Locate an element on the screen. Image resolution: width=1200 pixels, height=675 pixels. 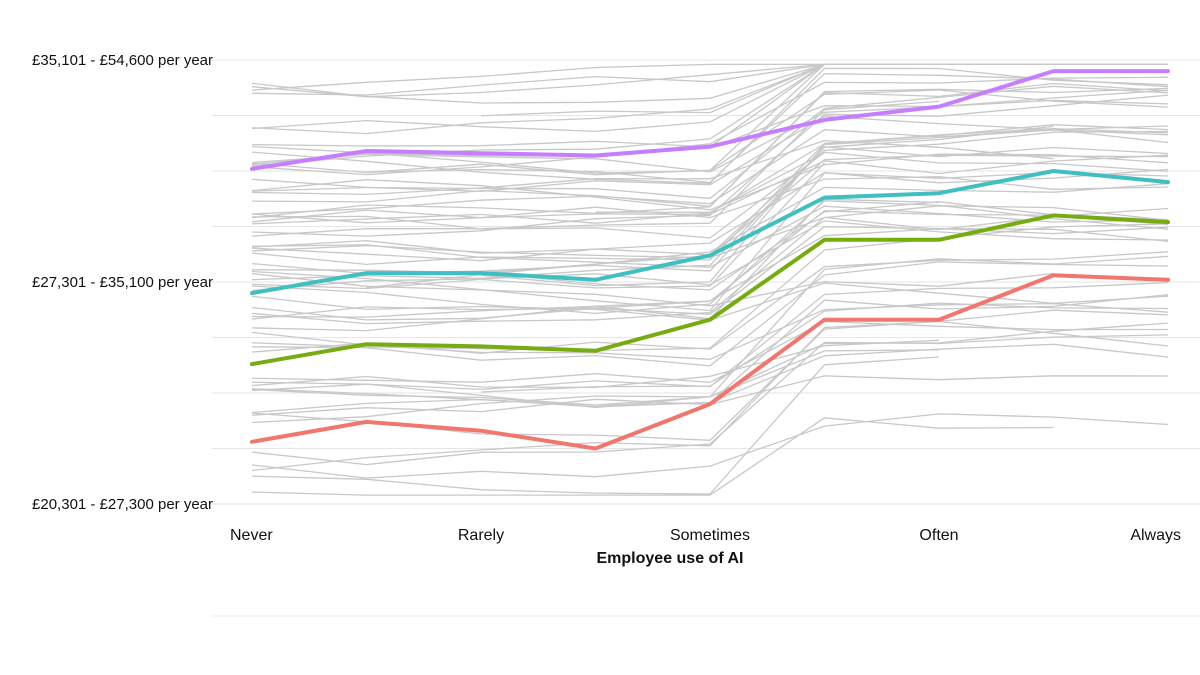
x-tick-label: Always is located at coordinates (1155, 535).